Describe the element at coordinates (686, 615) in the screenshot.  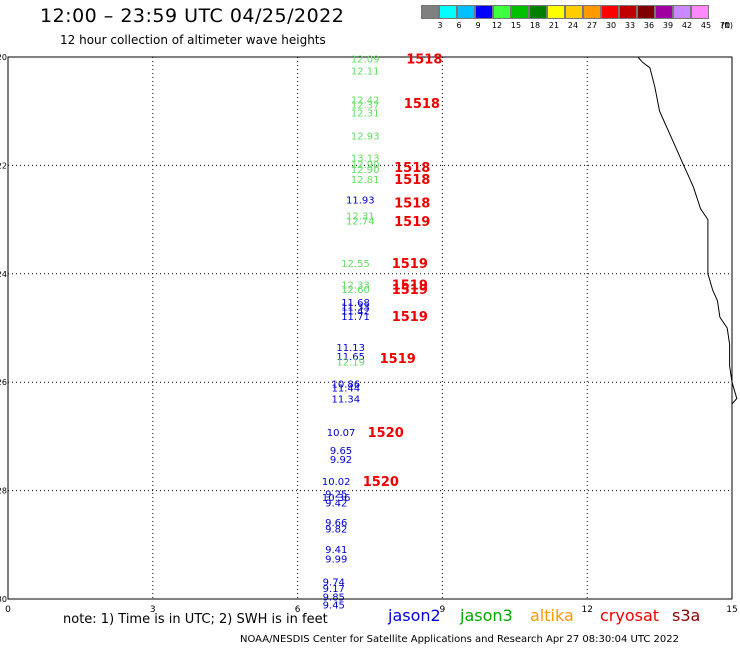
I see `legend-item-s3a: s3a` at that location.